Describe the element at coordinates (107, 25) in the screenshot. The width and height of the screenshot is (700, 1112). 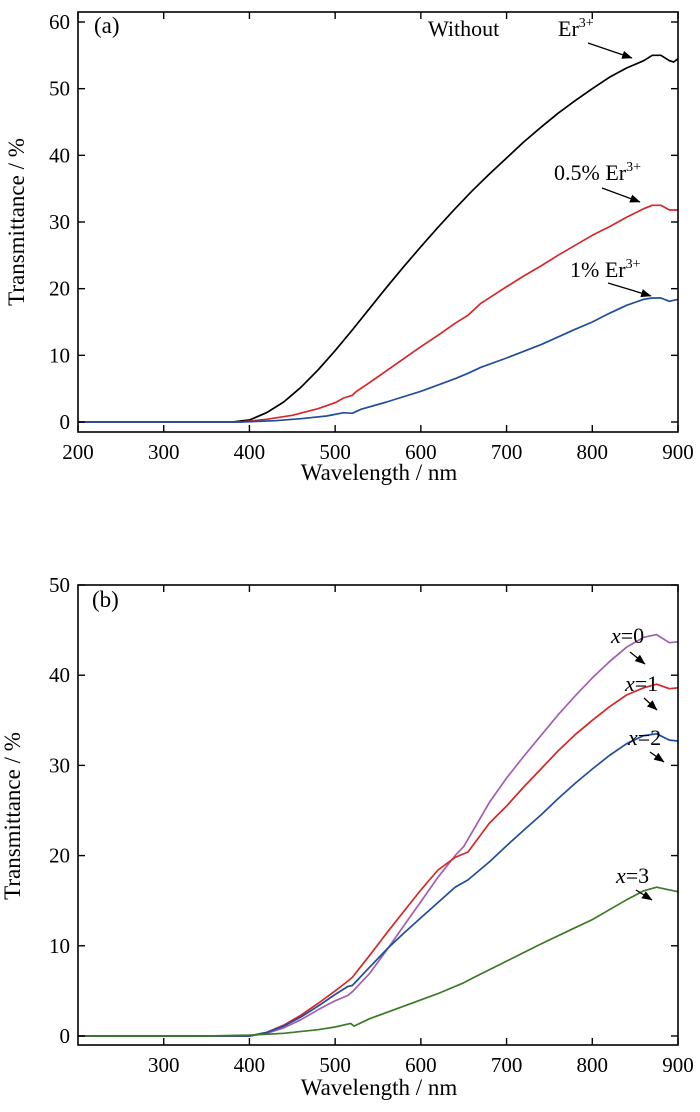
I see `chart-a-panel-label: (a)` at that location.